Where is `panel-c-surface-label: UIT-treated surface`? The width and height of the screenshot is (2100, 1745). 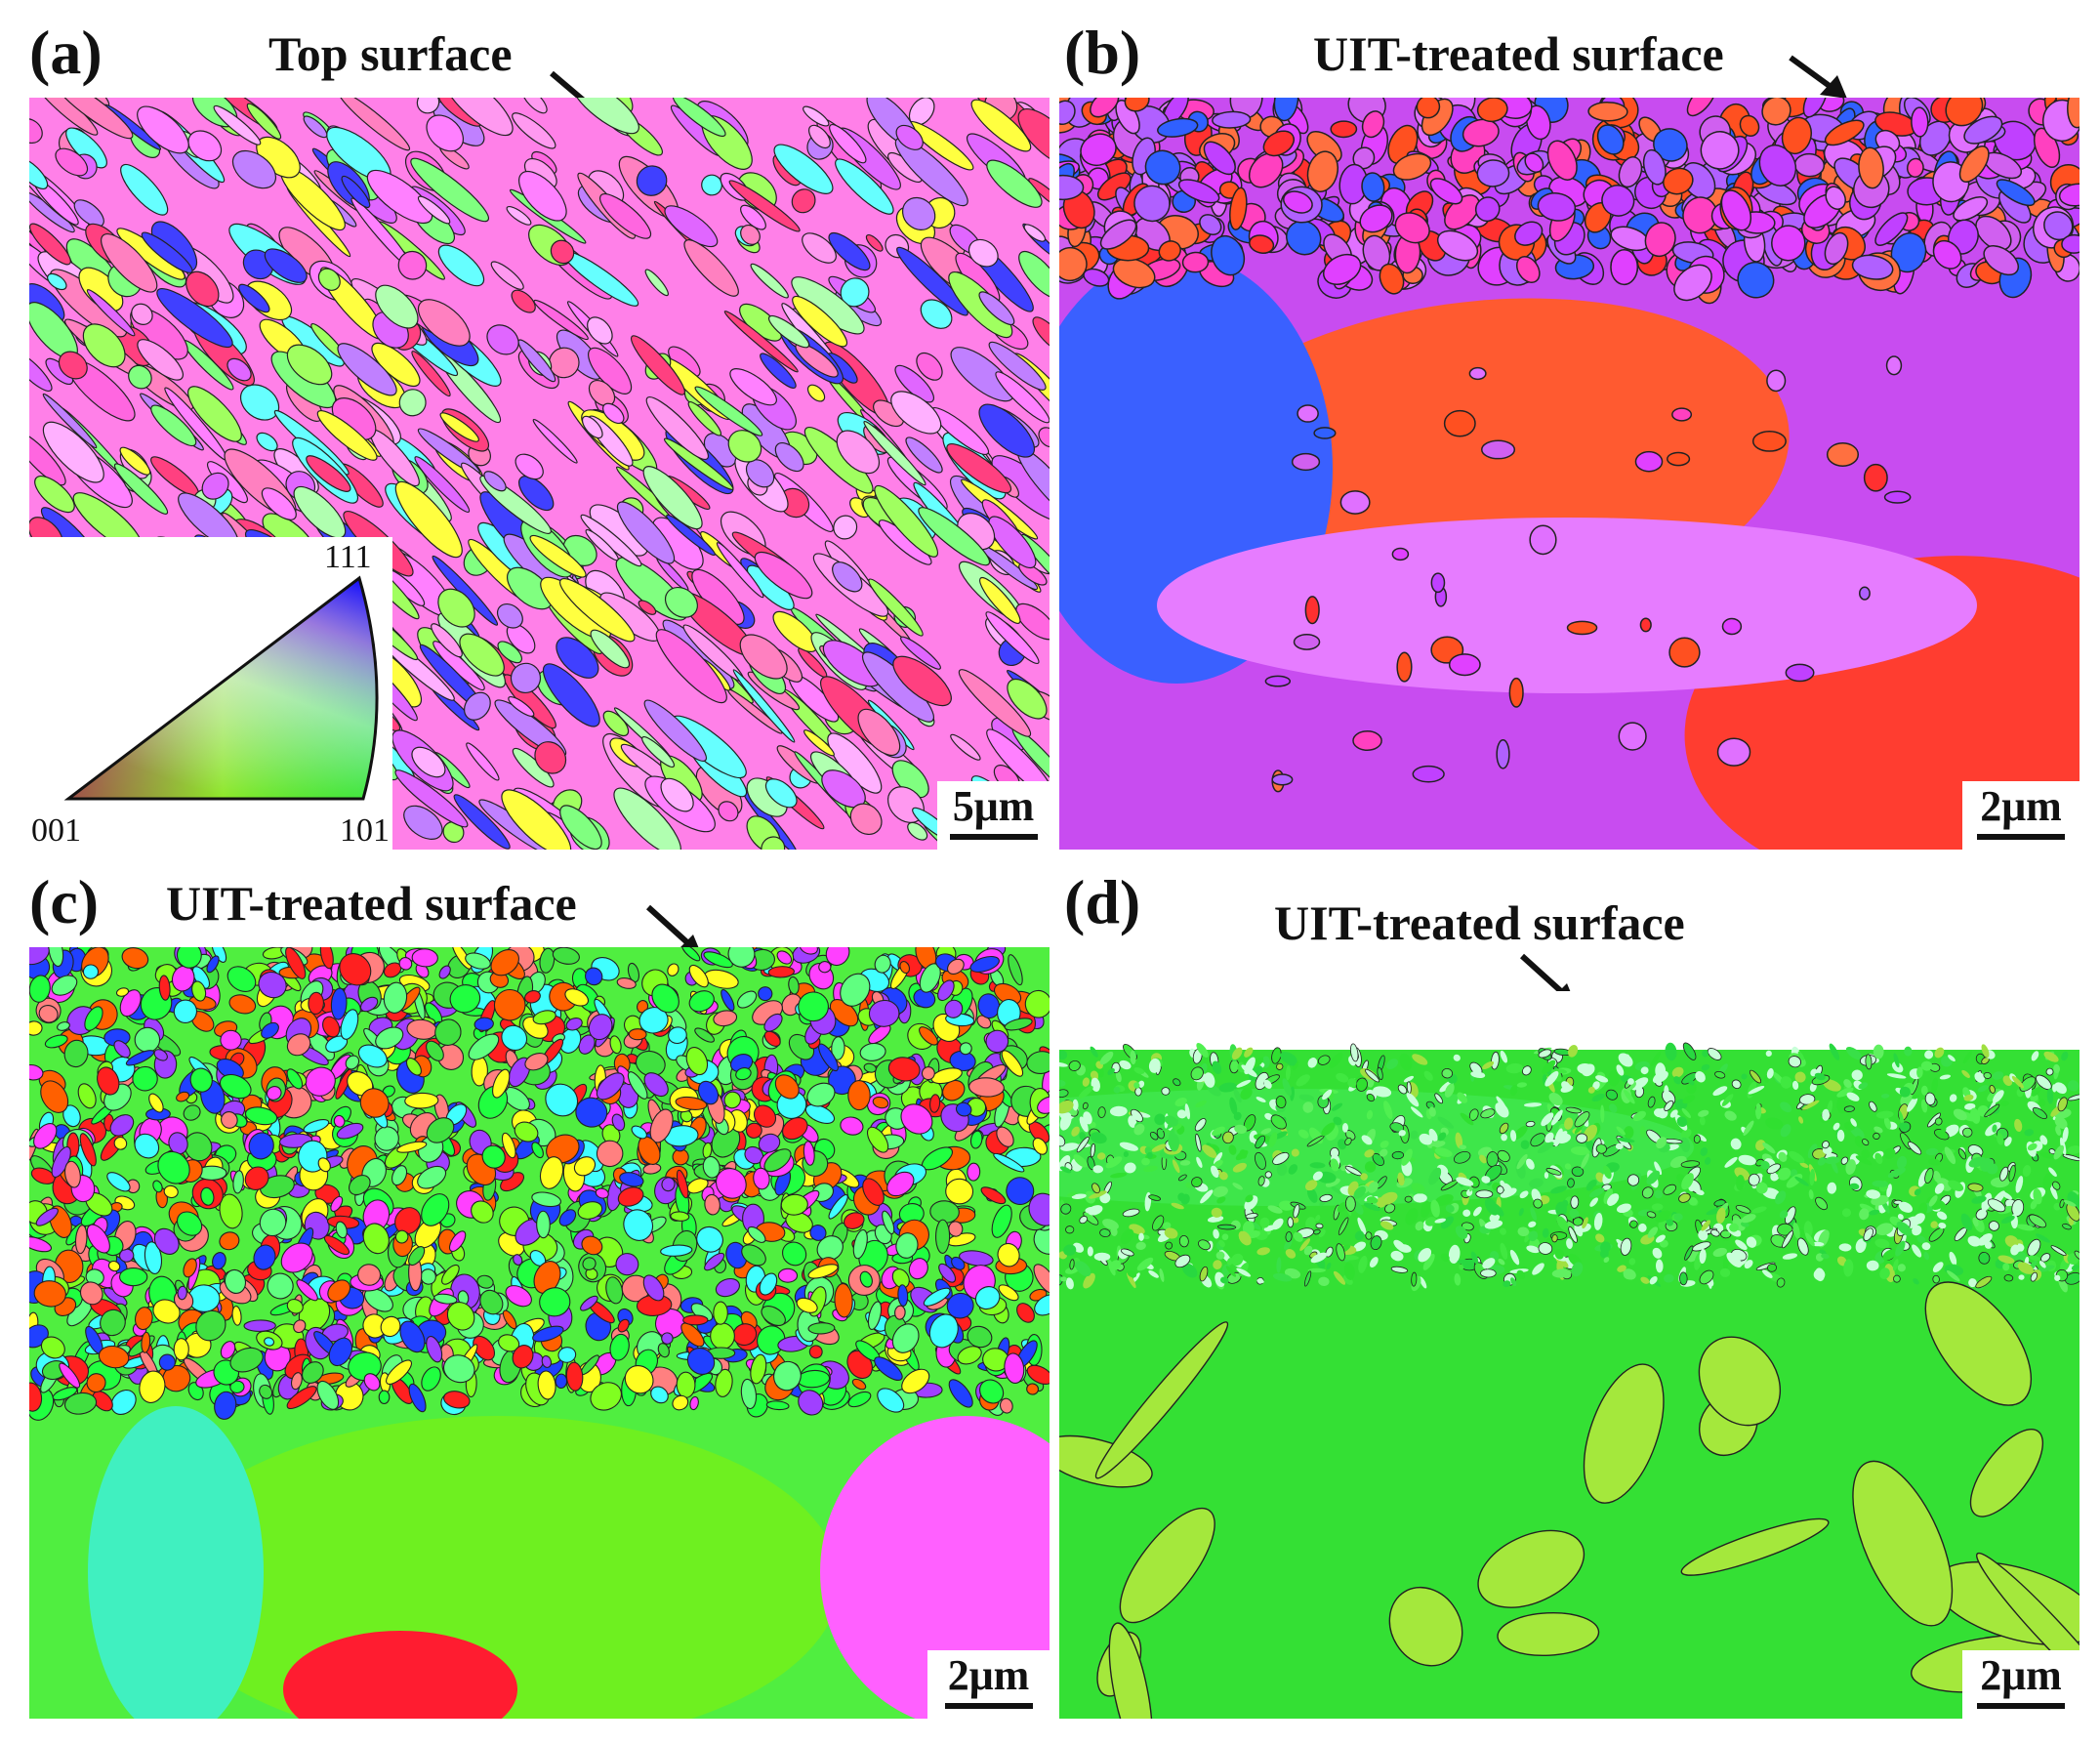
panel-c-surface-label: UIT-treated surface is located at coordinates (371, 903).